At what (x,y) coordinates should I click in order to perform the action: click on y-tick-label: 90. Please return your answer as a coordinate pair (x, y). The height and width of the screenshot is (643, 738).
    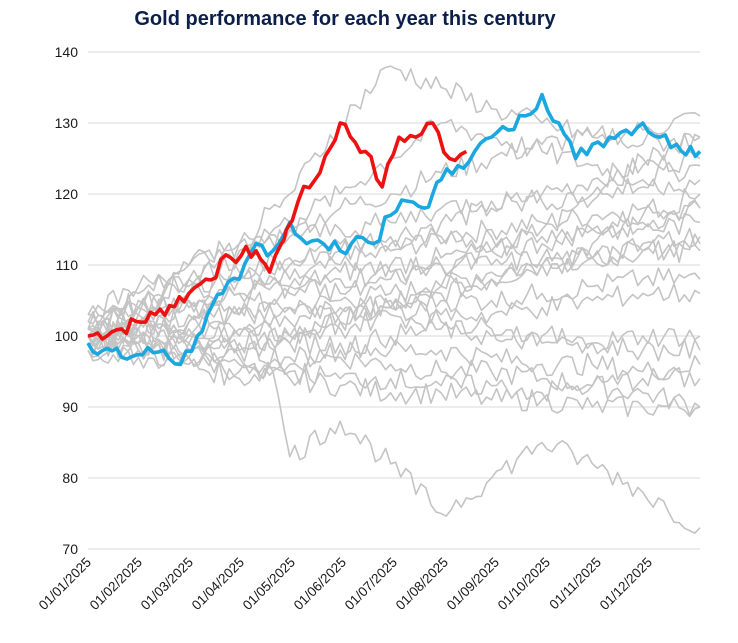
    Looking at the image, I should click on (70, 407).